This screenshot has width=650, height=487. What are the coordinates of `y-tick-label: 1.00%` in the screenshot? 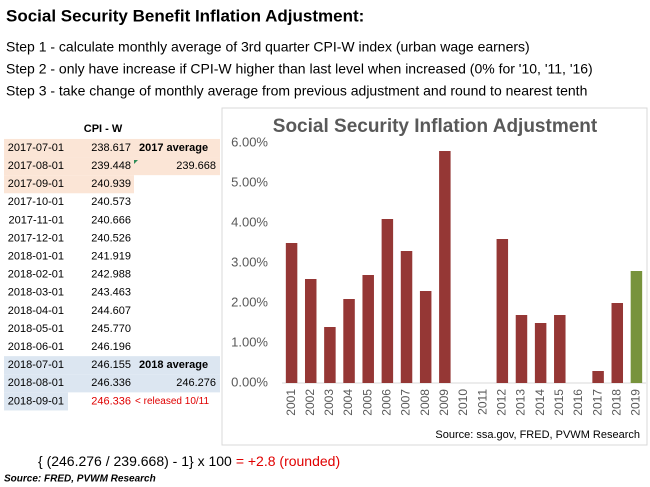 It's located at (249, 341).